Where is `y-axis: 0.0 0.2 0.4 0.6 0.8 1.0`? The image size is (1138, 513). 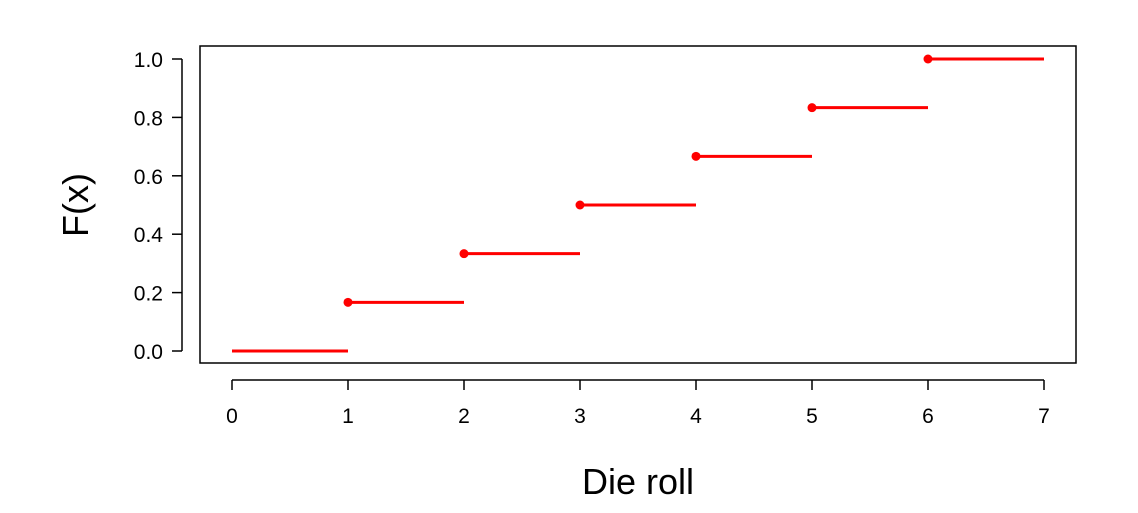
y-axis: 0.0 0.2 0.4 0.6 0.8 1.0 is located at coordinates (158, 206).